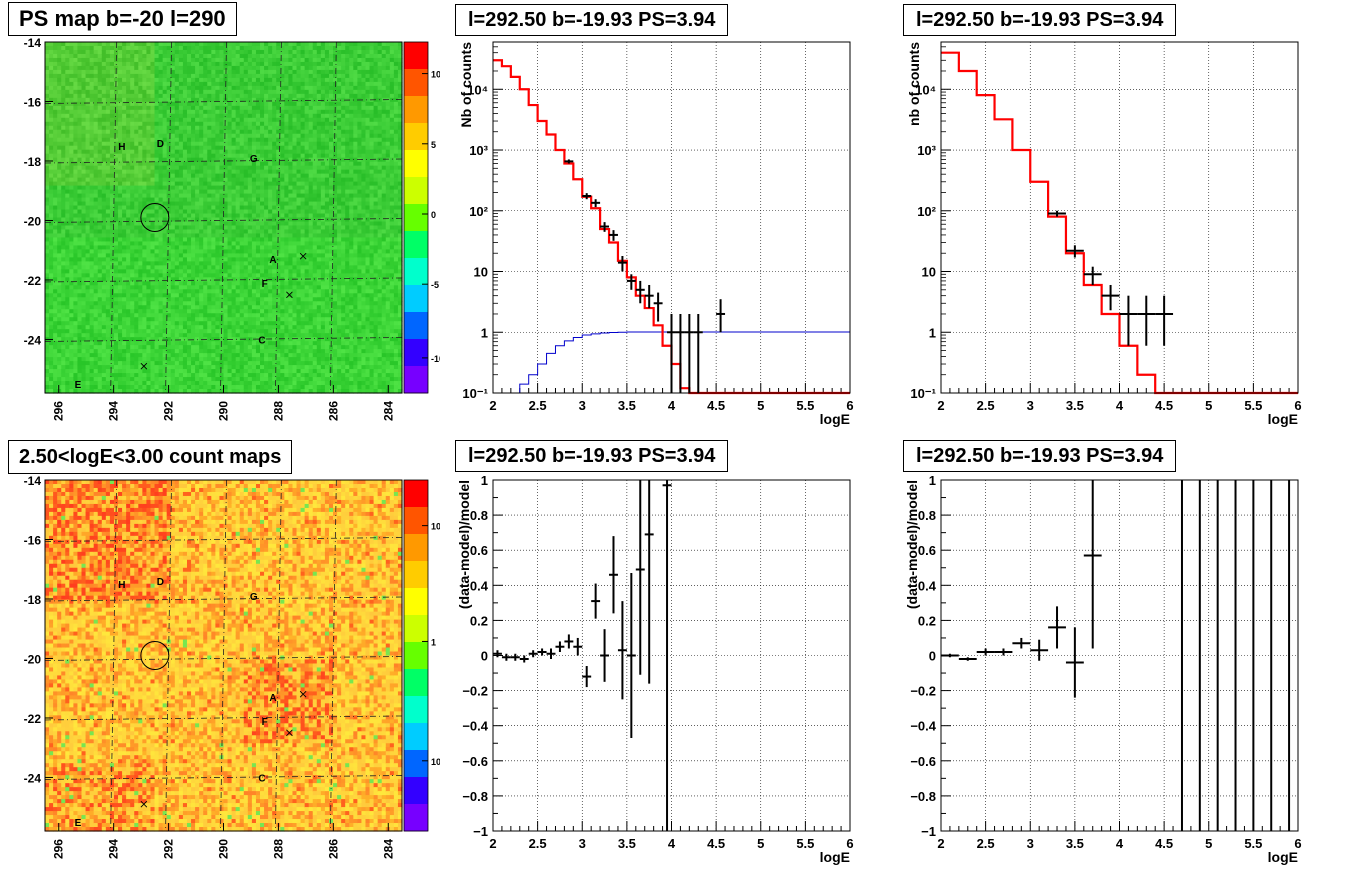 The width and height of the screenshot is (1348, 875). I want to click on color-bar-tick-label: 10⁻¹, so click(435, 762).